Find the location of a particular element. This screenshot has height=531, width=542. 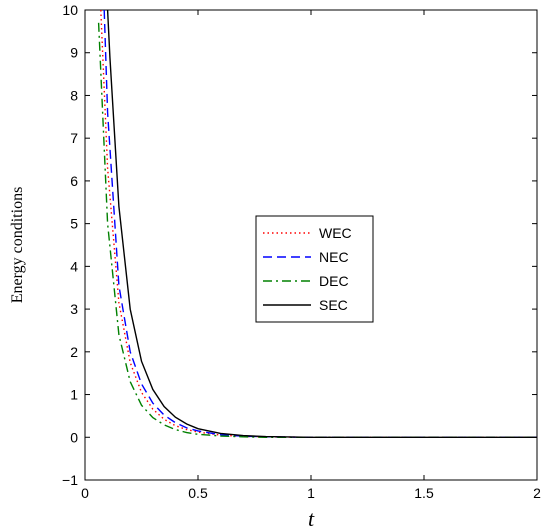

legend-label-sec: SEC is located at coordinates (333, 305).